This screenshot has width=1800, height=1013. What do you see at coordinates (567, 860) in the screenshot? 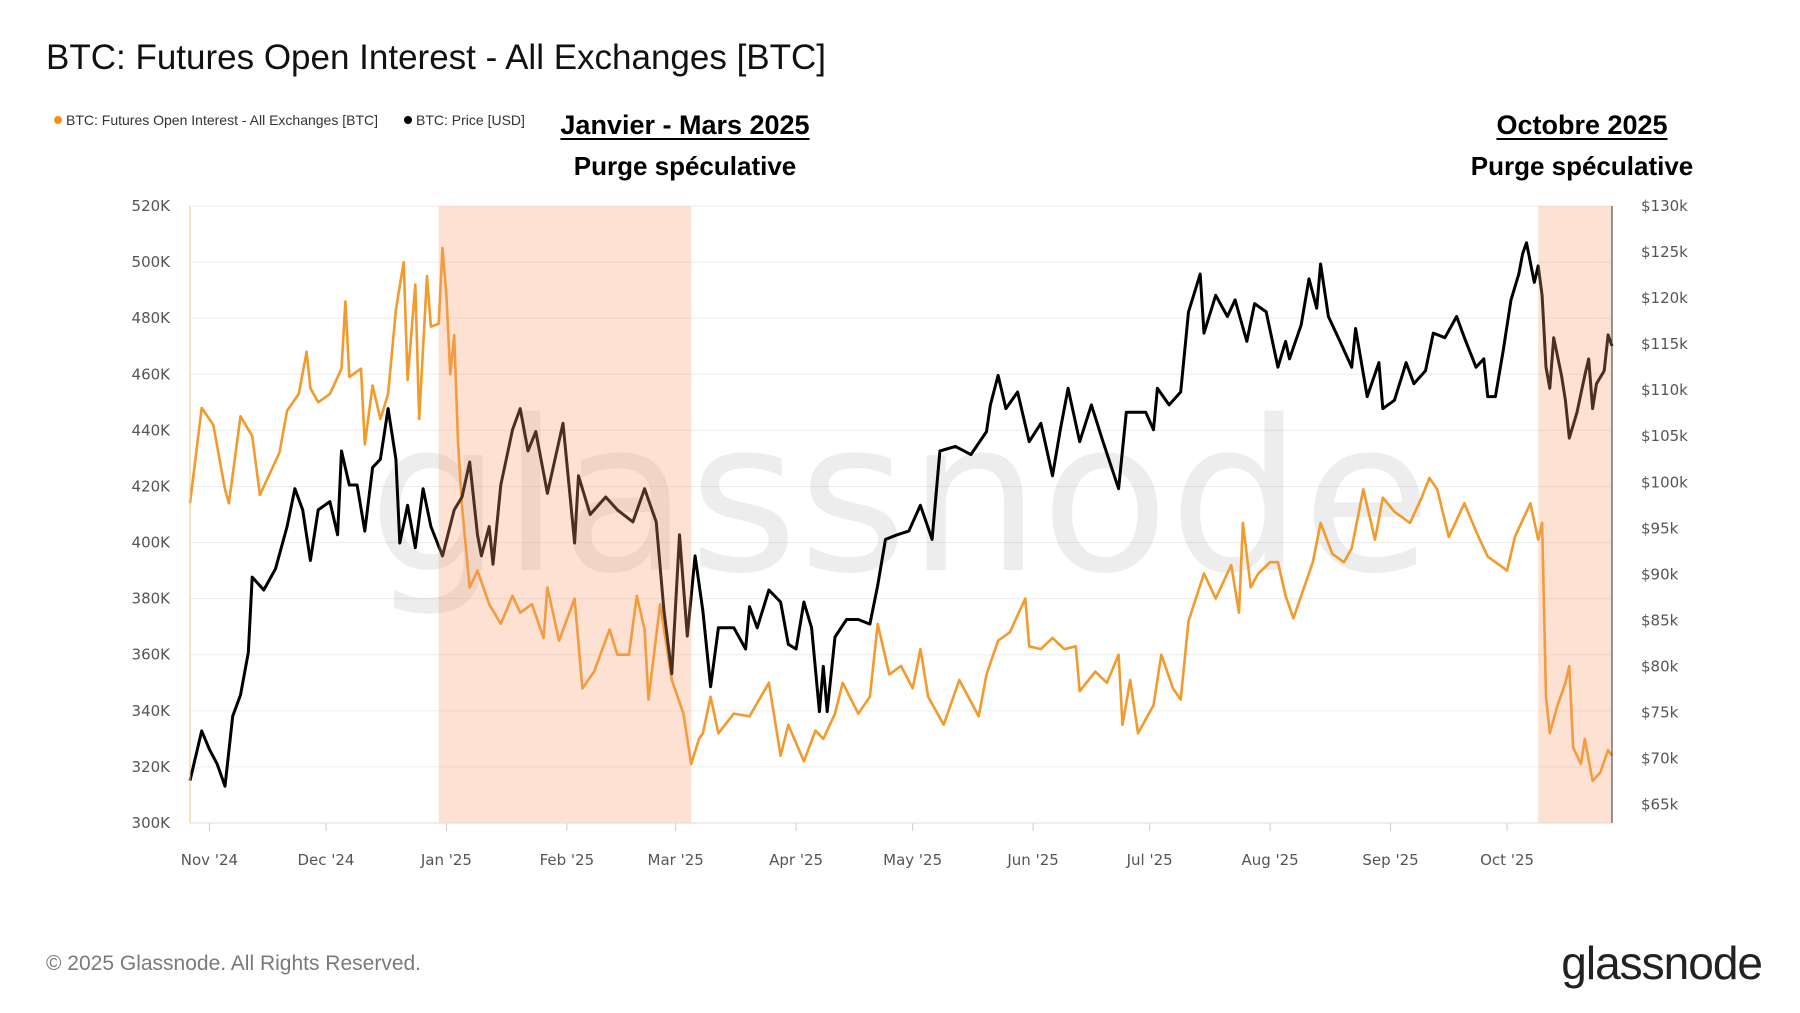
I see `x-tick-label: Feb '25` at bounding box center [567, 860].